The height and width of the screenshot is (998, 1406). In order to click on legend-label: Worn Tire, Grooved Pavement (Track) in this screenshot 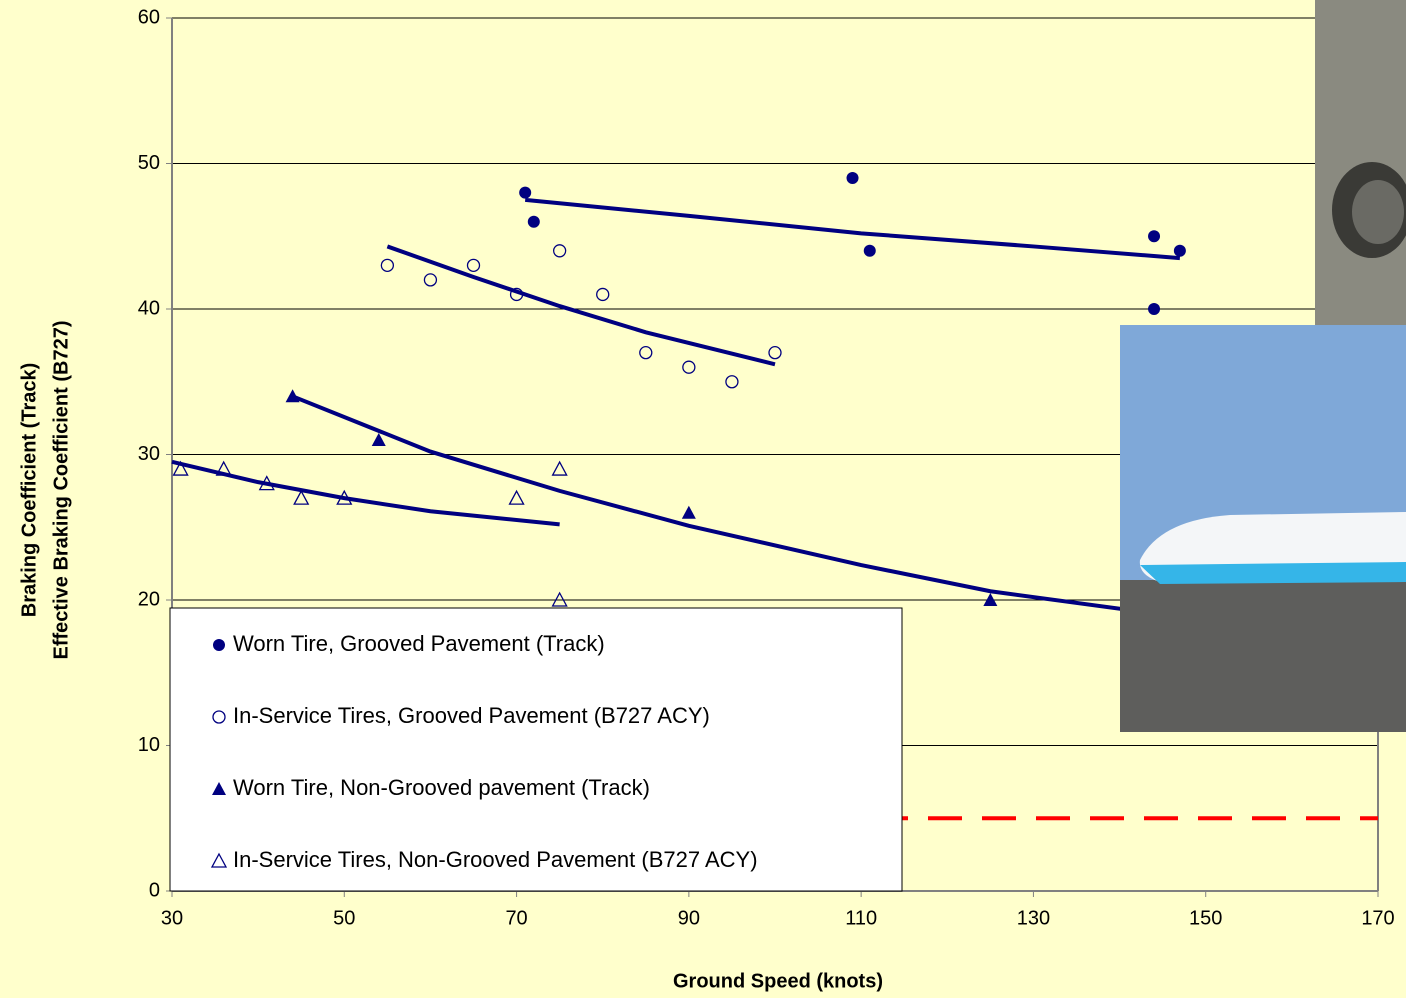, I will do `click(419, 643)`.